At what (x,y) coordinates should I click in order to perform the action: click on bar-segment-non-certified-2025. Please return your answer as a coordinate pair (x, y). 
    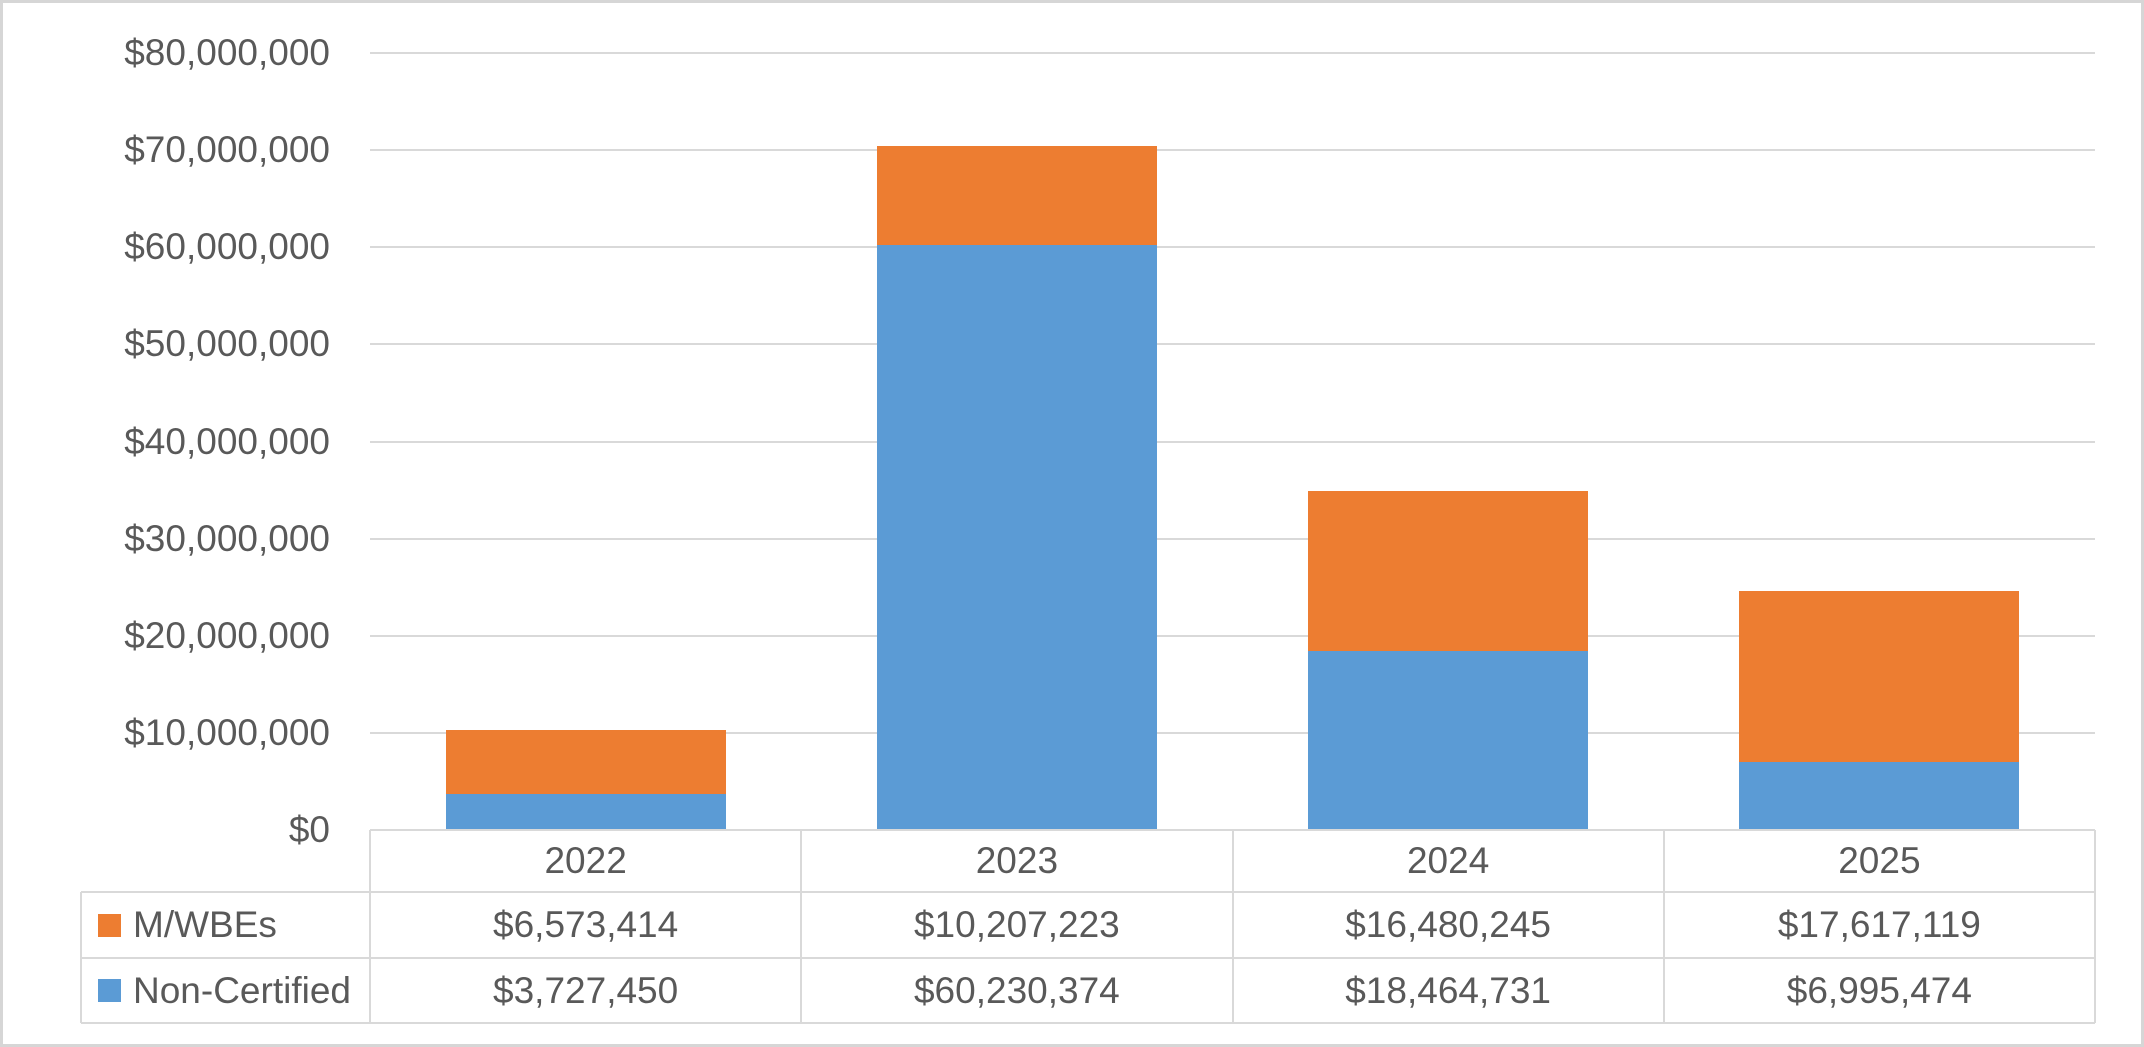
    Looking at the image, I should click on (1879, 796).